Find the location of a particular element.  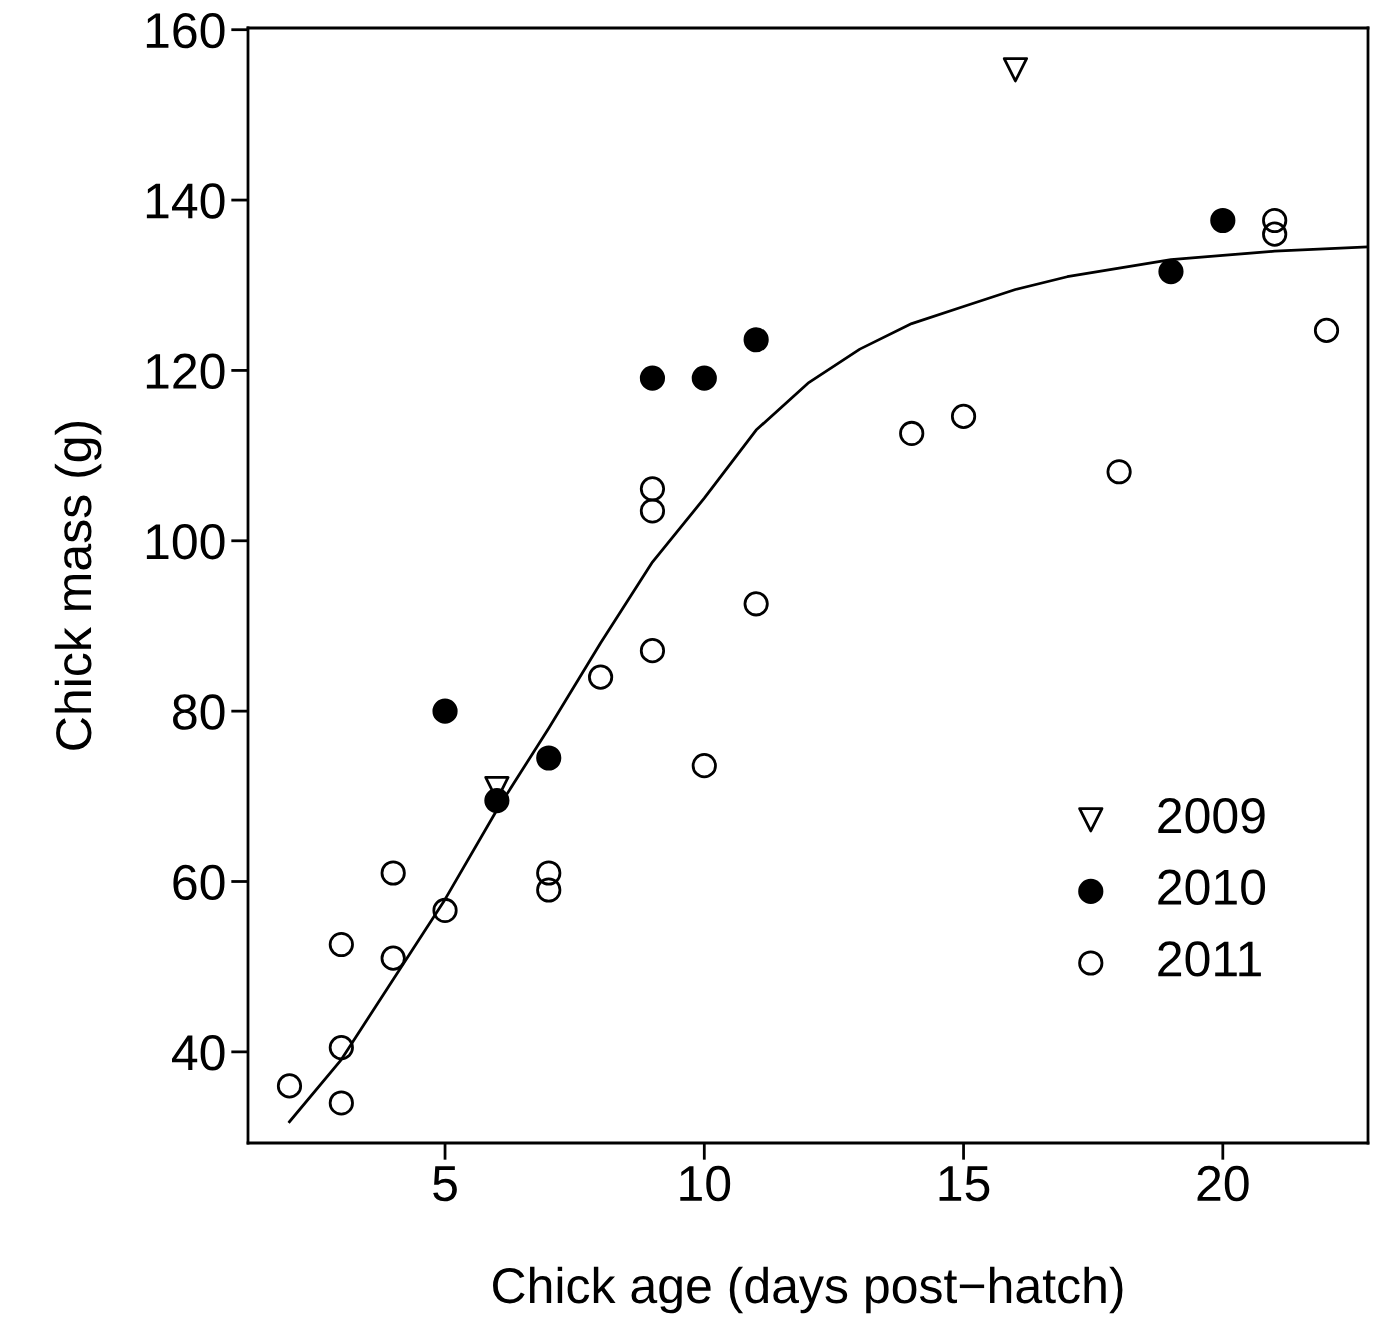

y-tick-label: 160 is located at coordinates (185, 30).